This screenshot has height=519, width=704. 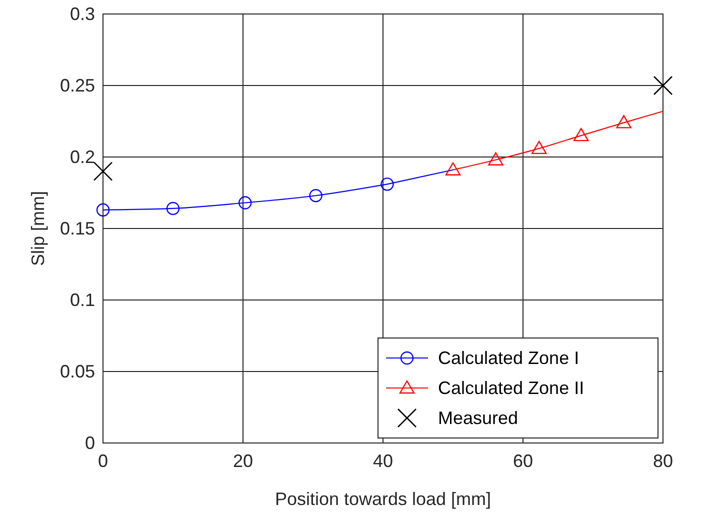 What do you see at coordinates (523, 461) in the screenshot?
I see `x-tick-label: 60` at bounding box center [523, 461].